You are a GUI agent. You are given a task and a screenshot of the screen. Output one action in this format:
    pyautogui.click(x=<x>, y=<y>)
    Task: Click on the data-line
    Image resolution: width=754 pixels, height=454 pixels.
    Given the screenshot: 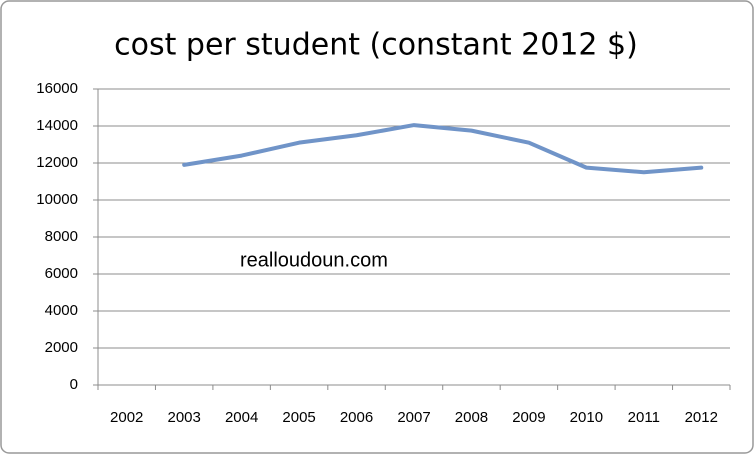 What is the action you would take?
    pyautogui.click(x=443, y=149)
    